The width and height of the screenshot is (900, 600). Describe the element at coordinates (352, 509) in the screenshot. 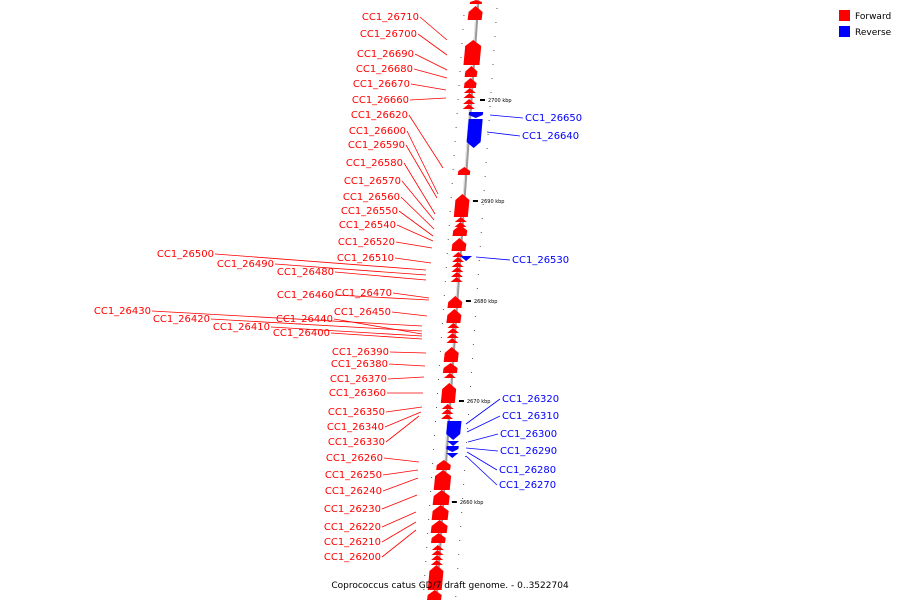

I see `gene-label-forward: CC1_26230` at that location.